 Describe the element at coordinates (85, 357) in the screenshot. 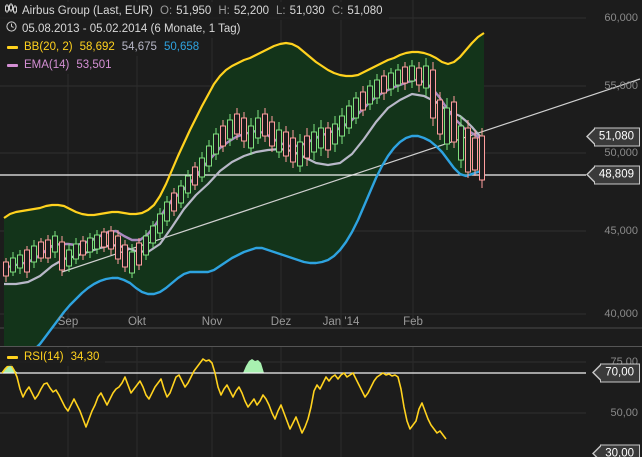

I see `rsi-value: 34,30` at that location.